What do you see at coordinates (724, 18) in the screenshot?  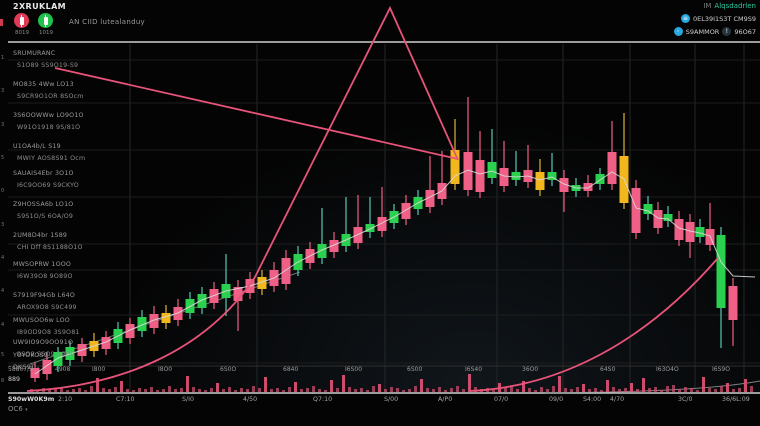 I see `legend-text: 0EL39I1S3T CM9S9` at bounding box center [724, 18].